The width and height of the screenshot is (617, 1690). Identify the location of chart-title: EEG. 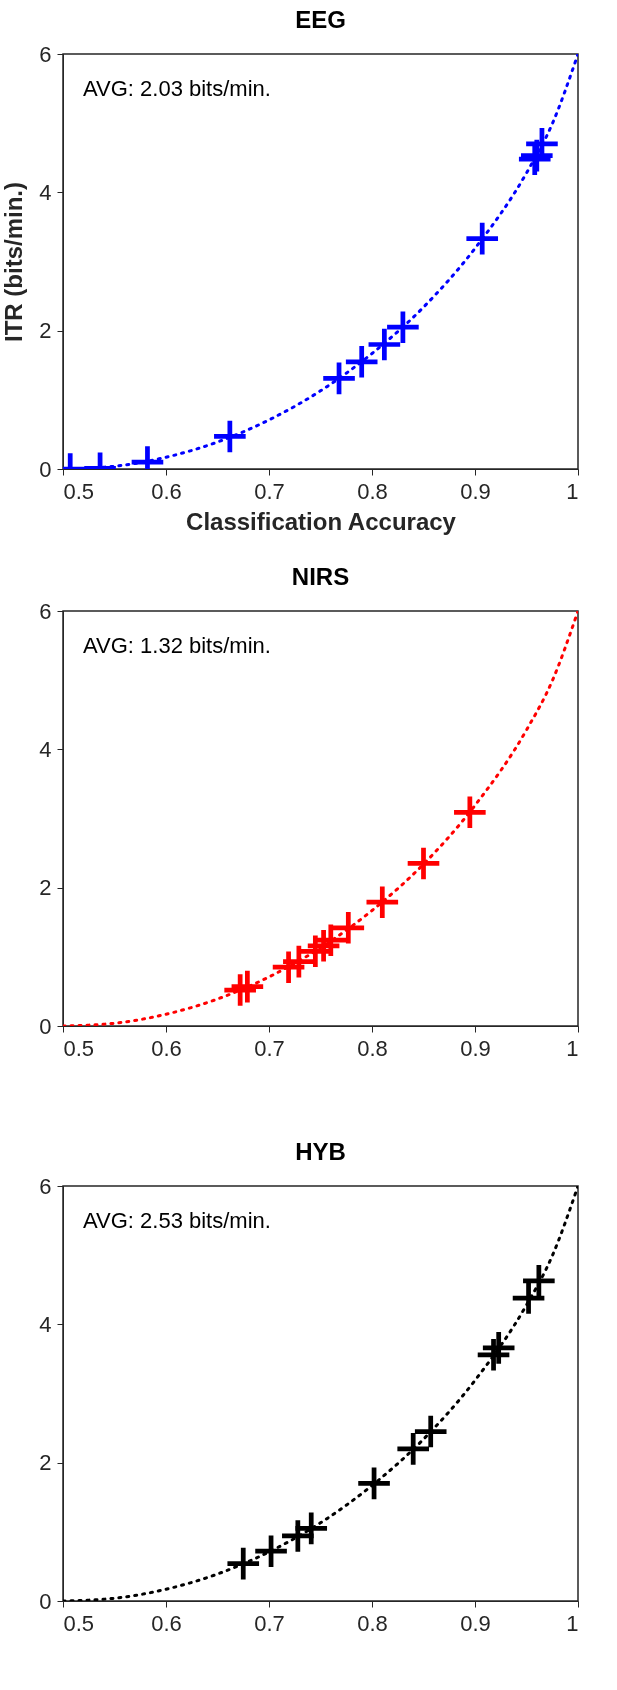
(320, 19).